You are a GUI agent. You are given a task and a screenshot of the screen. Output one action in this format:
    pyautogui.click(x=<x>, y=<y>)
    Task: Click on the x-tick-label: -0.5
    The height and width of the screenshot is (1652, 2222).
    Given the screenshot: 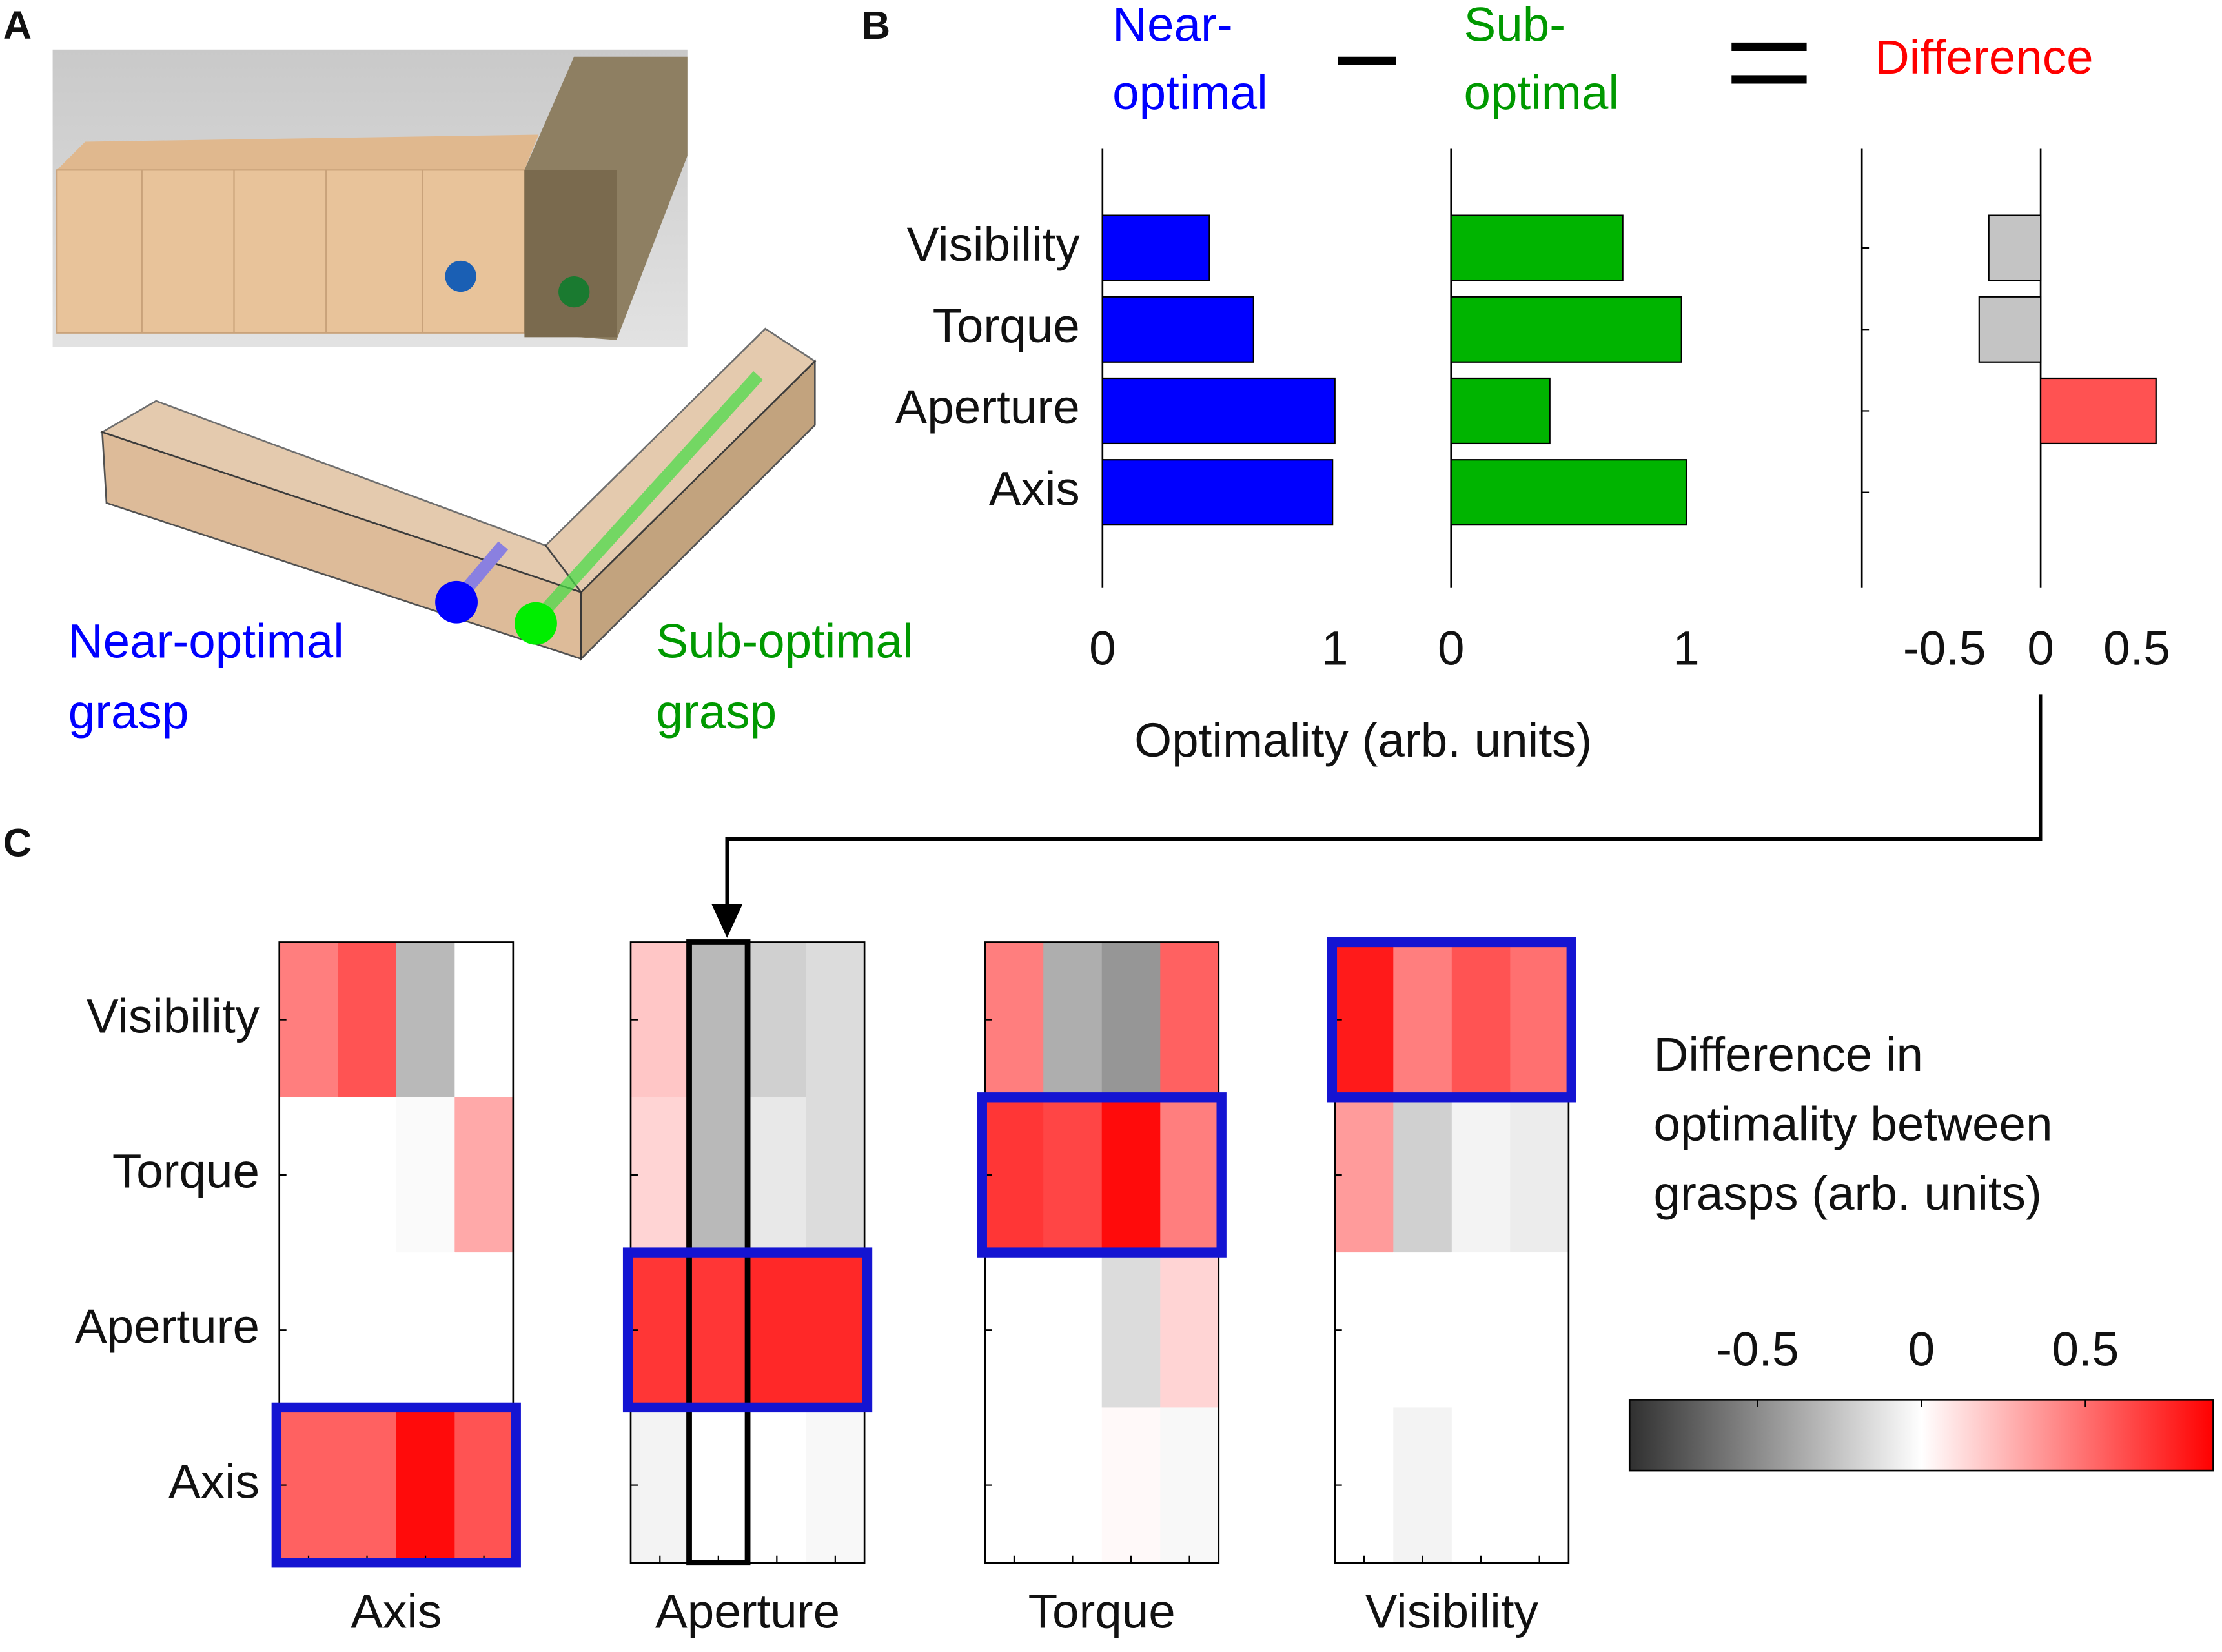 What is the action you would take?
    pyautogui.click(x=1945, y=647)
    